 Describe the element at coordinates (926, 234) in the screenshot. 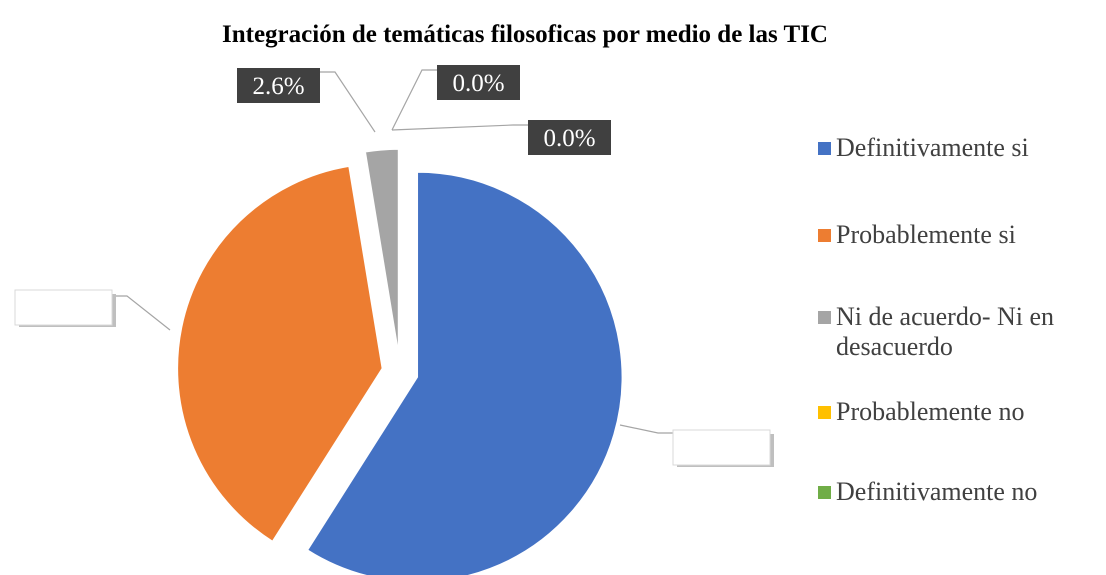

I see `legend-label: Probablemente si` at that location.